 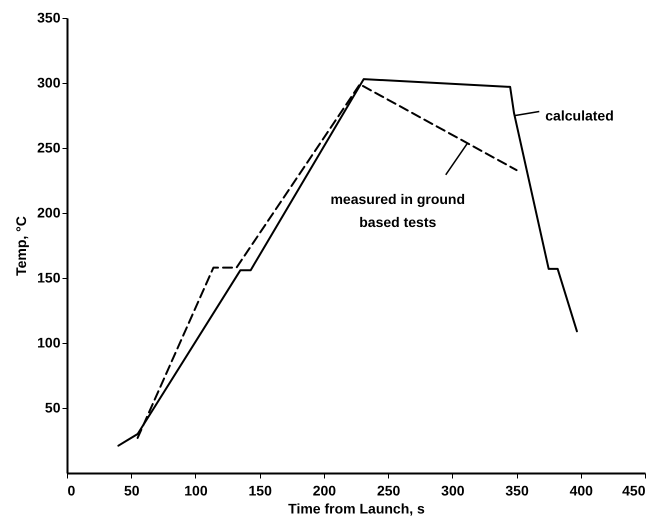 I want to click on y-axis-title: Temp, °C, so click(x=21, y=246).